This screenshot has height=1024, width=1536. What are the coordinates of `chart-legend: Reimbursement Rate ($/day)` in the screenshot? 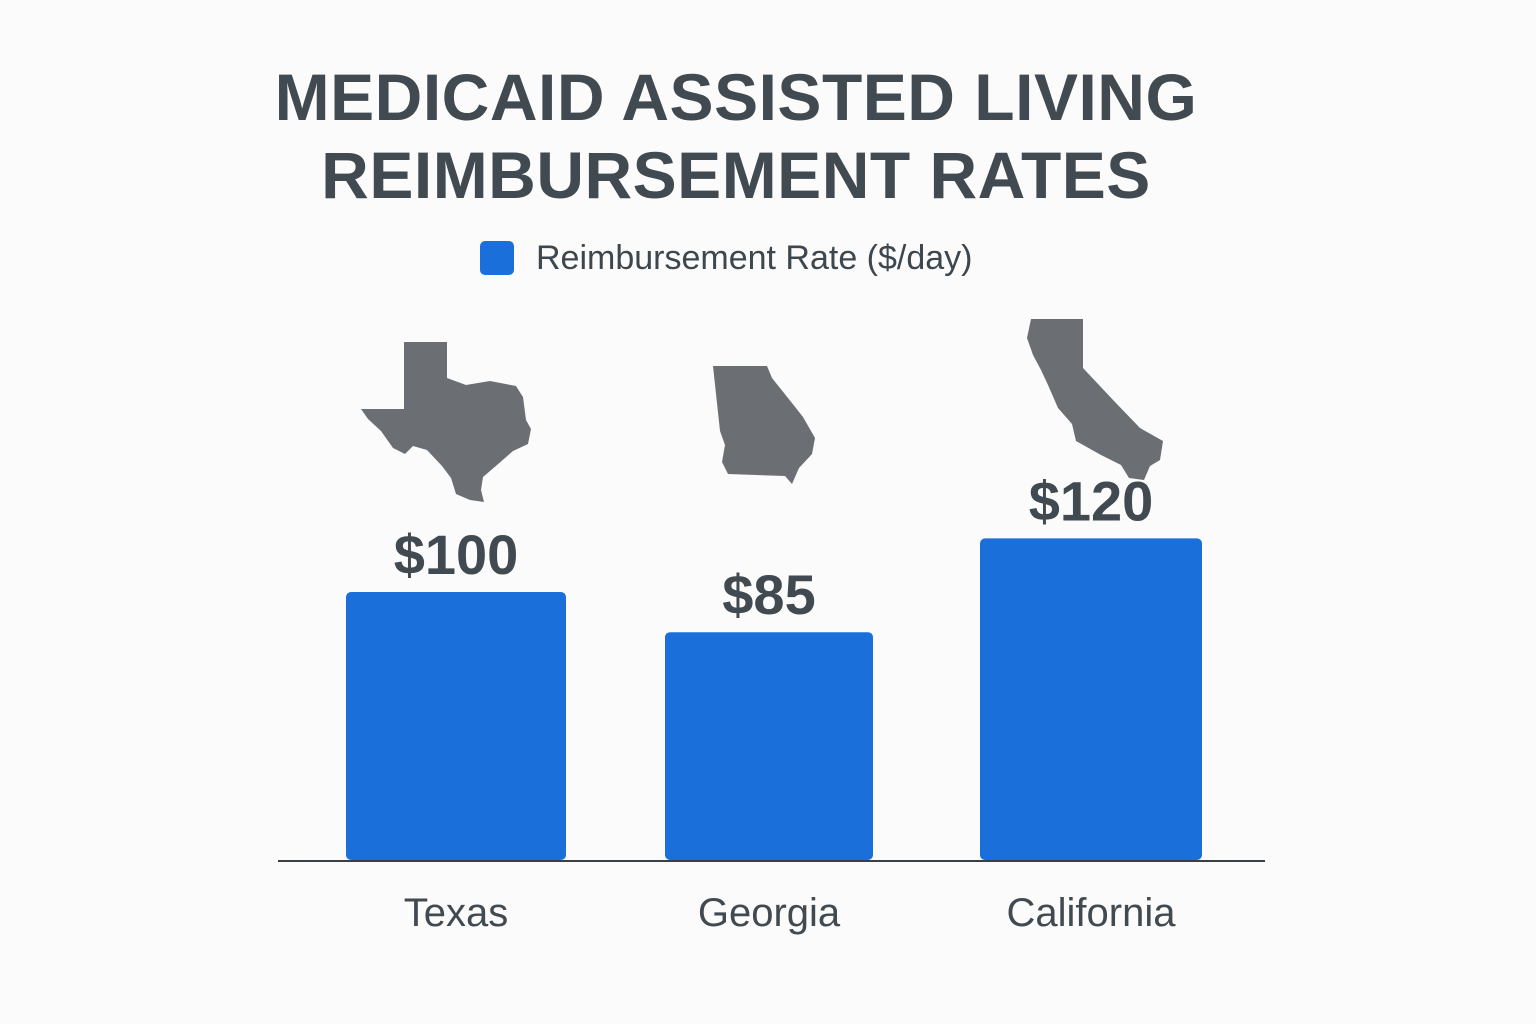 It's located at (726, 257).